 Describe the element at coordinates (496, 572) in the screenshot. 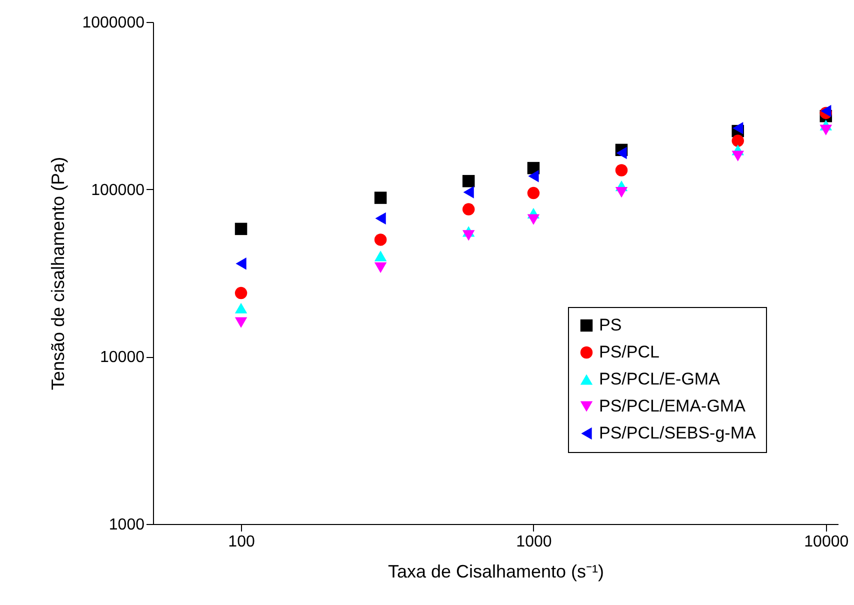

I see `x-axis-title: Taxa de Cisalhamento (s⁻¹)` at that location.